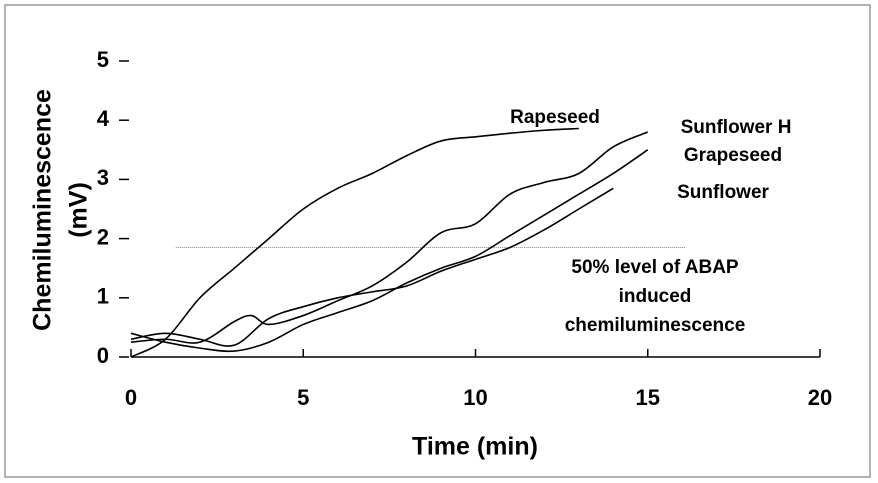 This screenshot has height=483, width=878. I want to click on x-tick-label: 0, so click(131, 397).